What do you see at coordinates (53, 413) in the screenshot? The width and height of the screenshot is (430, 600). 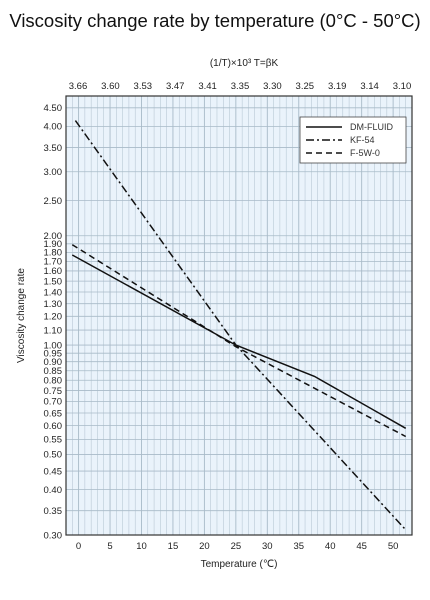 I see `y-tick-label: 0.65` at bounding box center [53, 413].